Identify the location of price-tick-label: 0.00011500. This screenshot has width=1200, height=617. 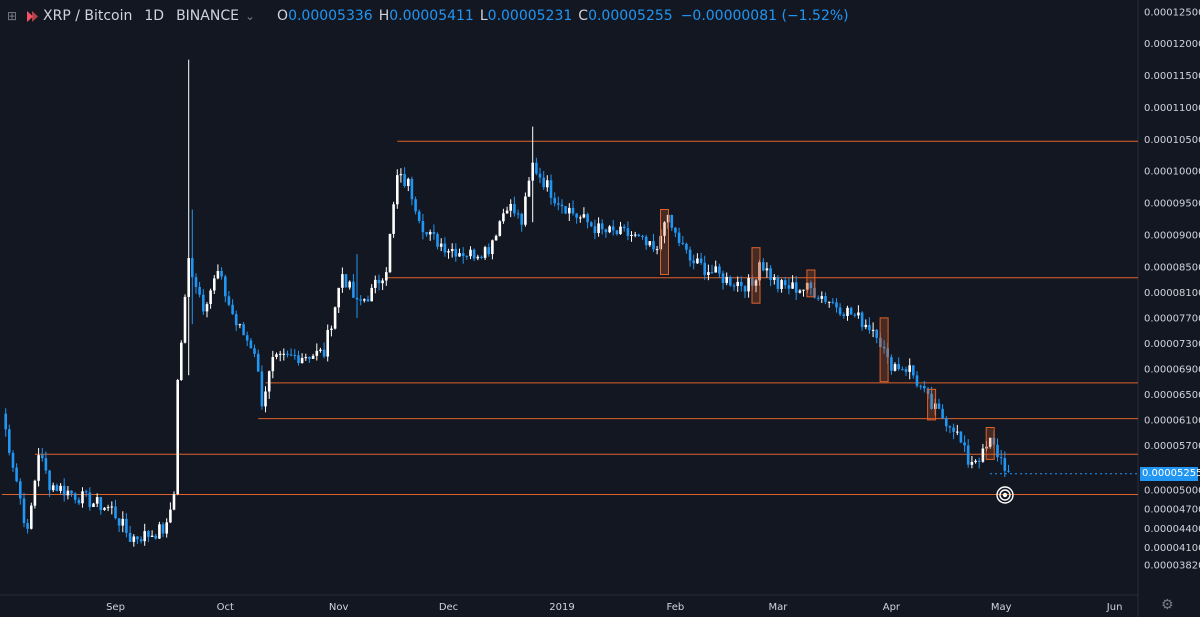
(1172, 76).